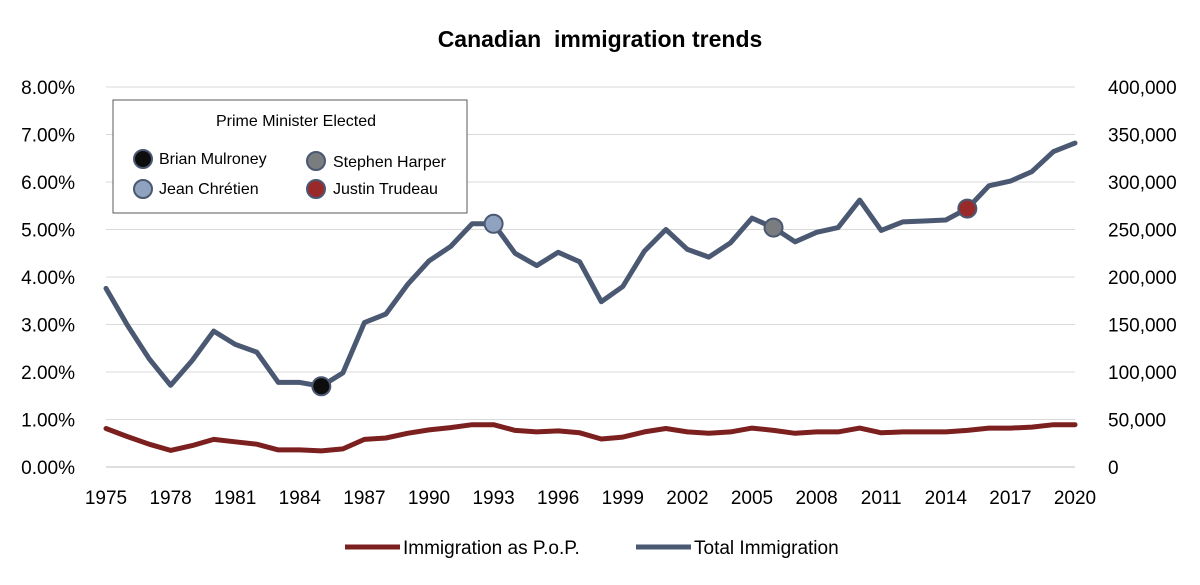 The height and width of the screenshot is (585, 1200). I want to click on pm-marker-stephen-harper, so click(773, 227).